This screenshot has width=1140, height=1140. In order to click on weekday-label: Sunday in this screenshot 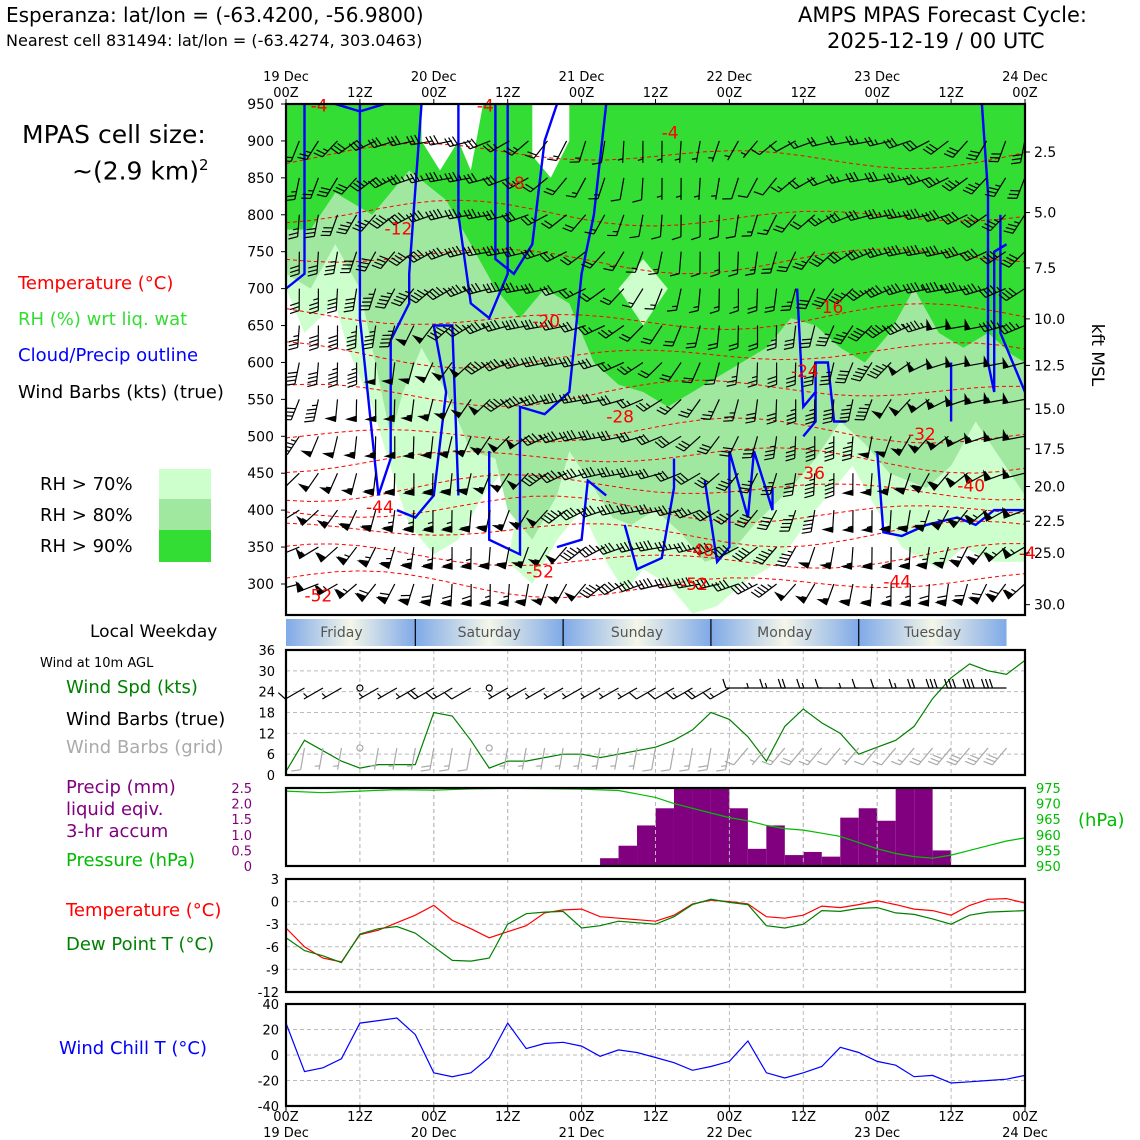, I will do `click(637, 633)`.